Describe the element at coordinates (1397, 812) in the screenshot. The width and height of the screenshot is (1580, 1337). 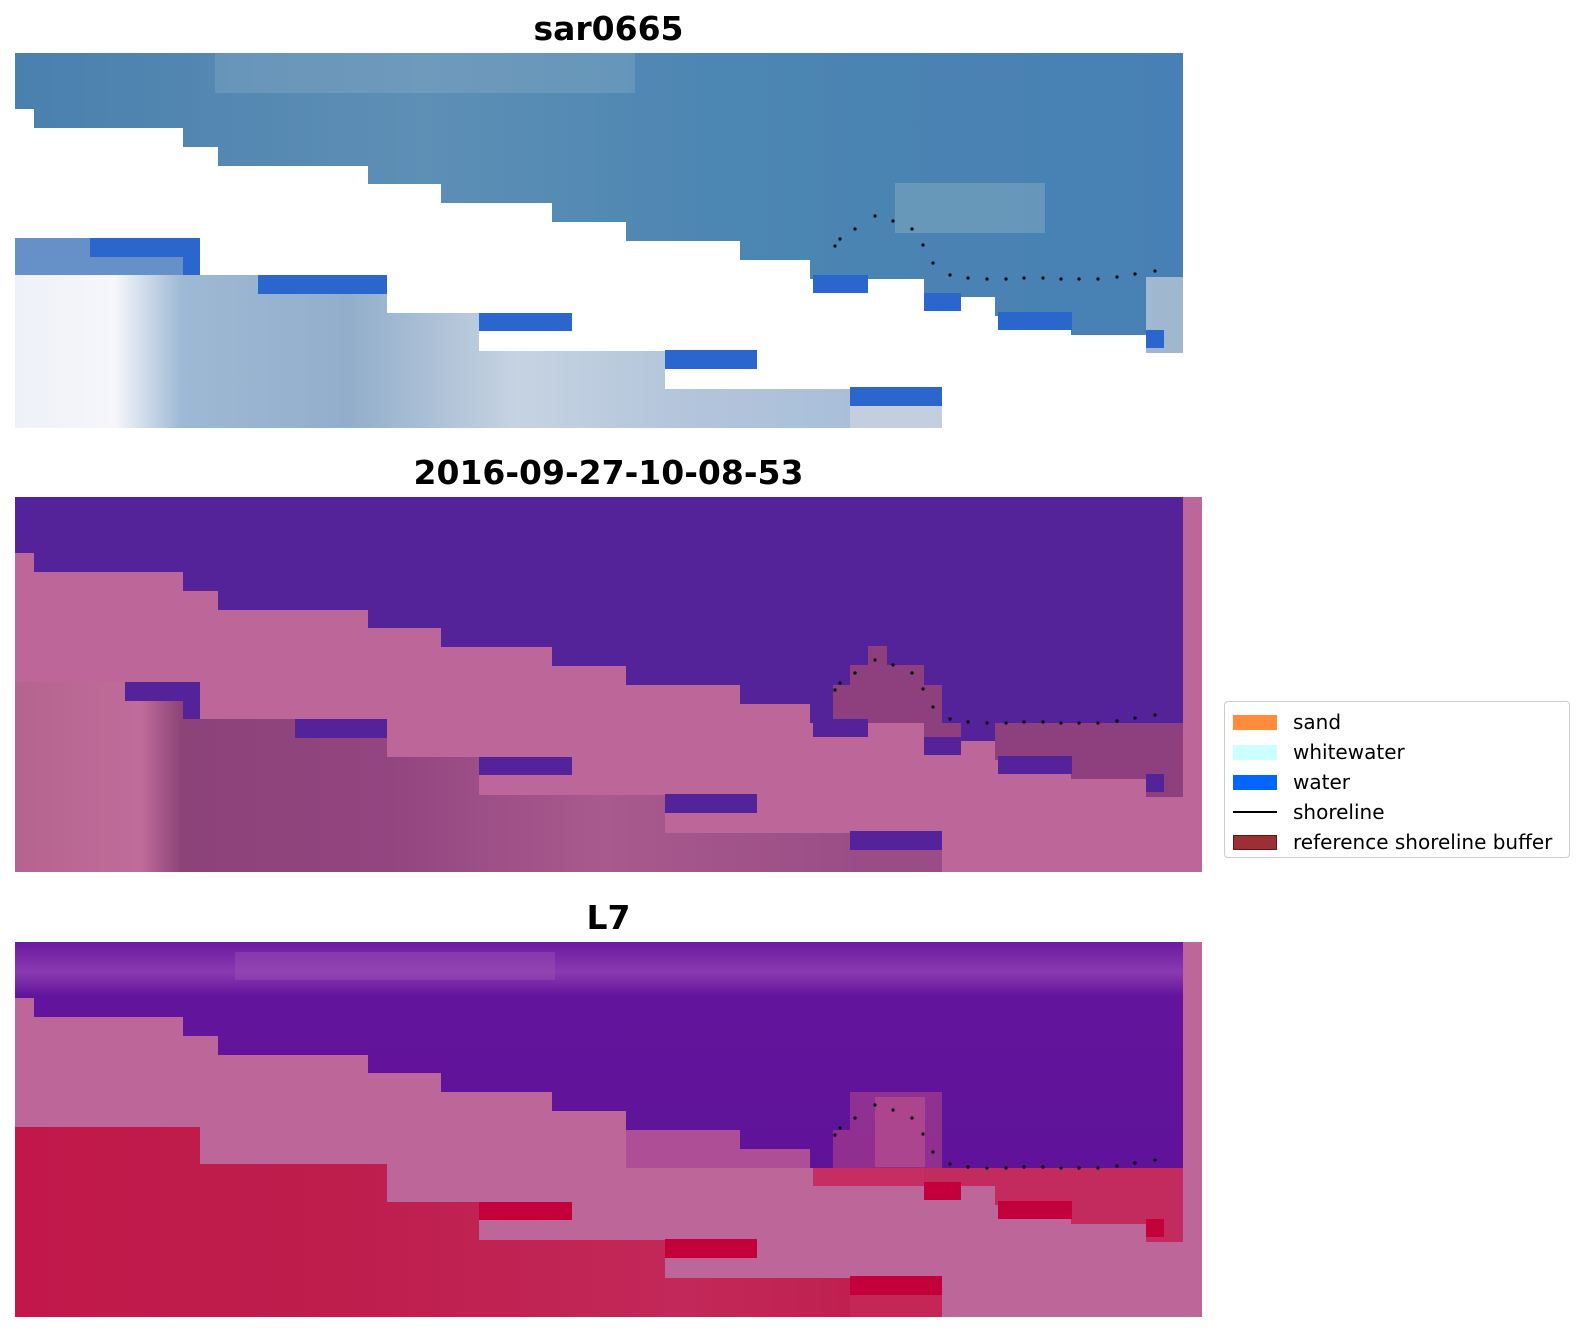
I see `legend-item-shoreline: shoreline` at that location.